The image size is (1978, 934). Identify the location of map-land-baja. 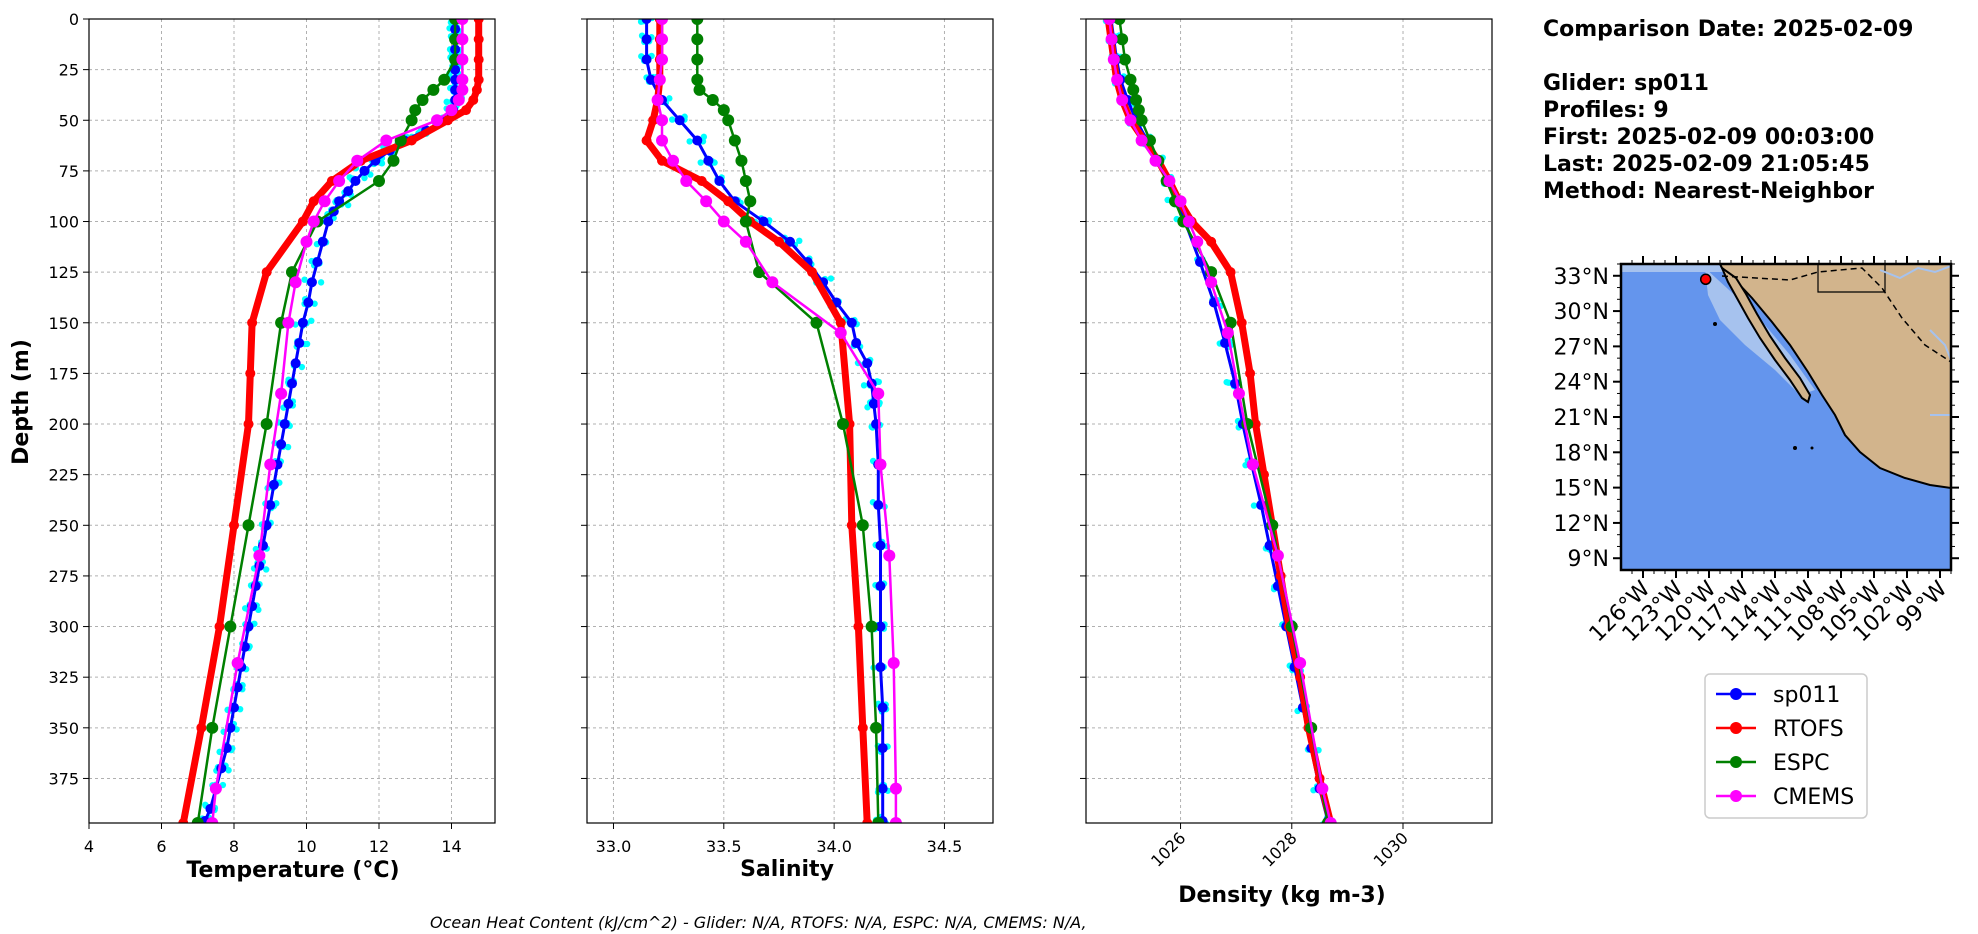
(1765, 334).